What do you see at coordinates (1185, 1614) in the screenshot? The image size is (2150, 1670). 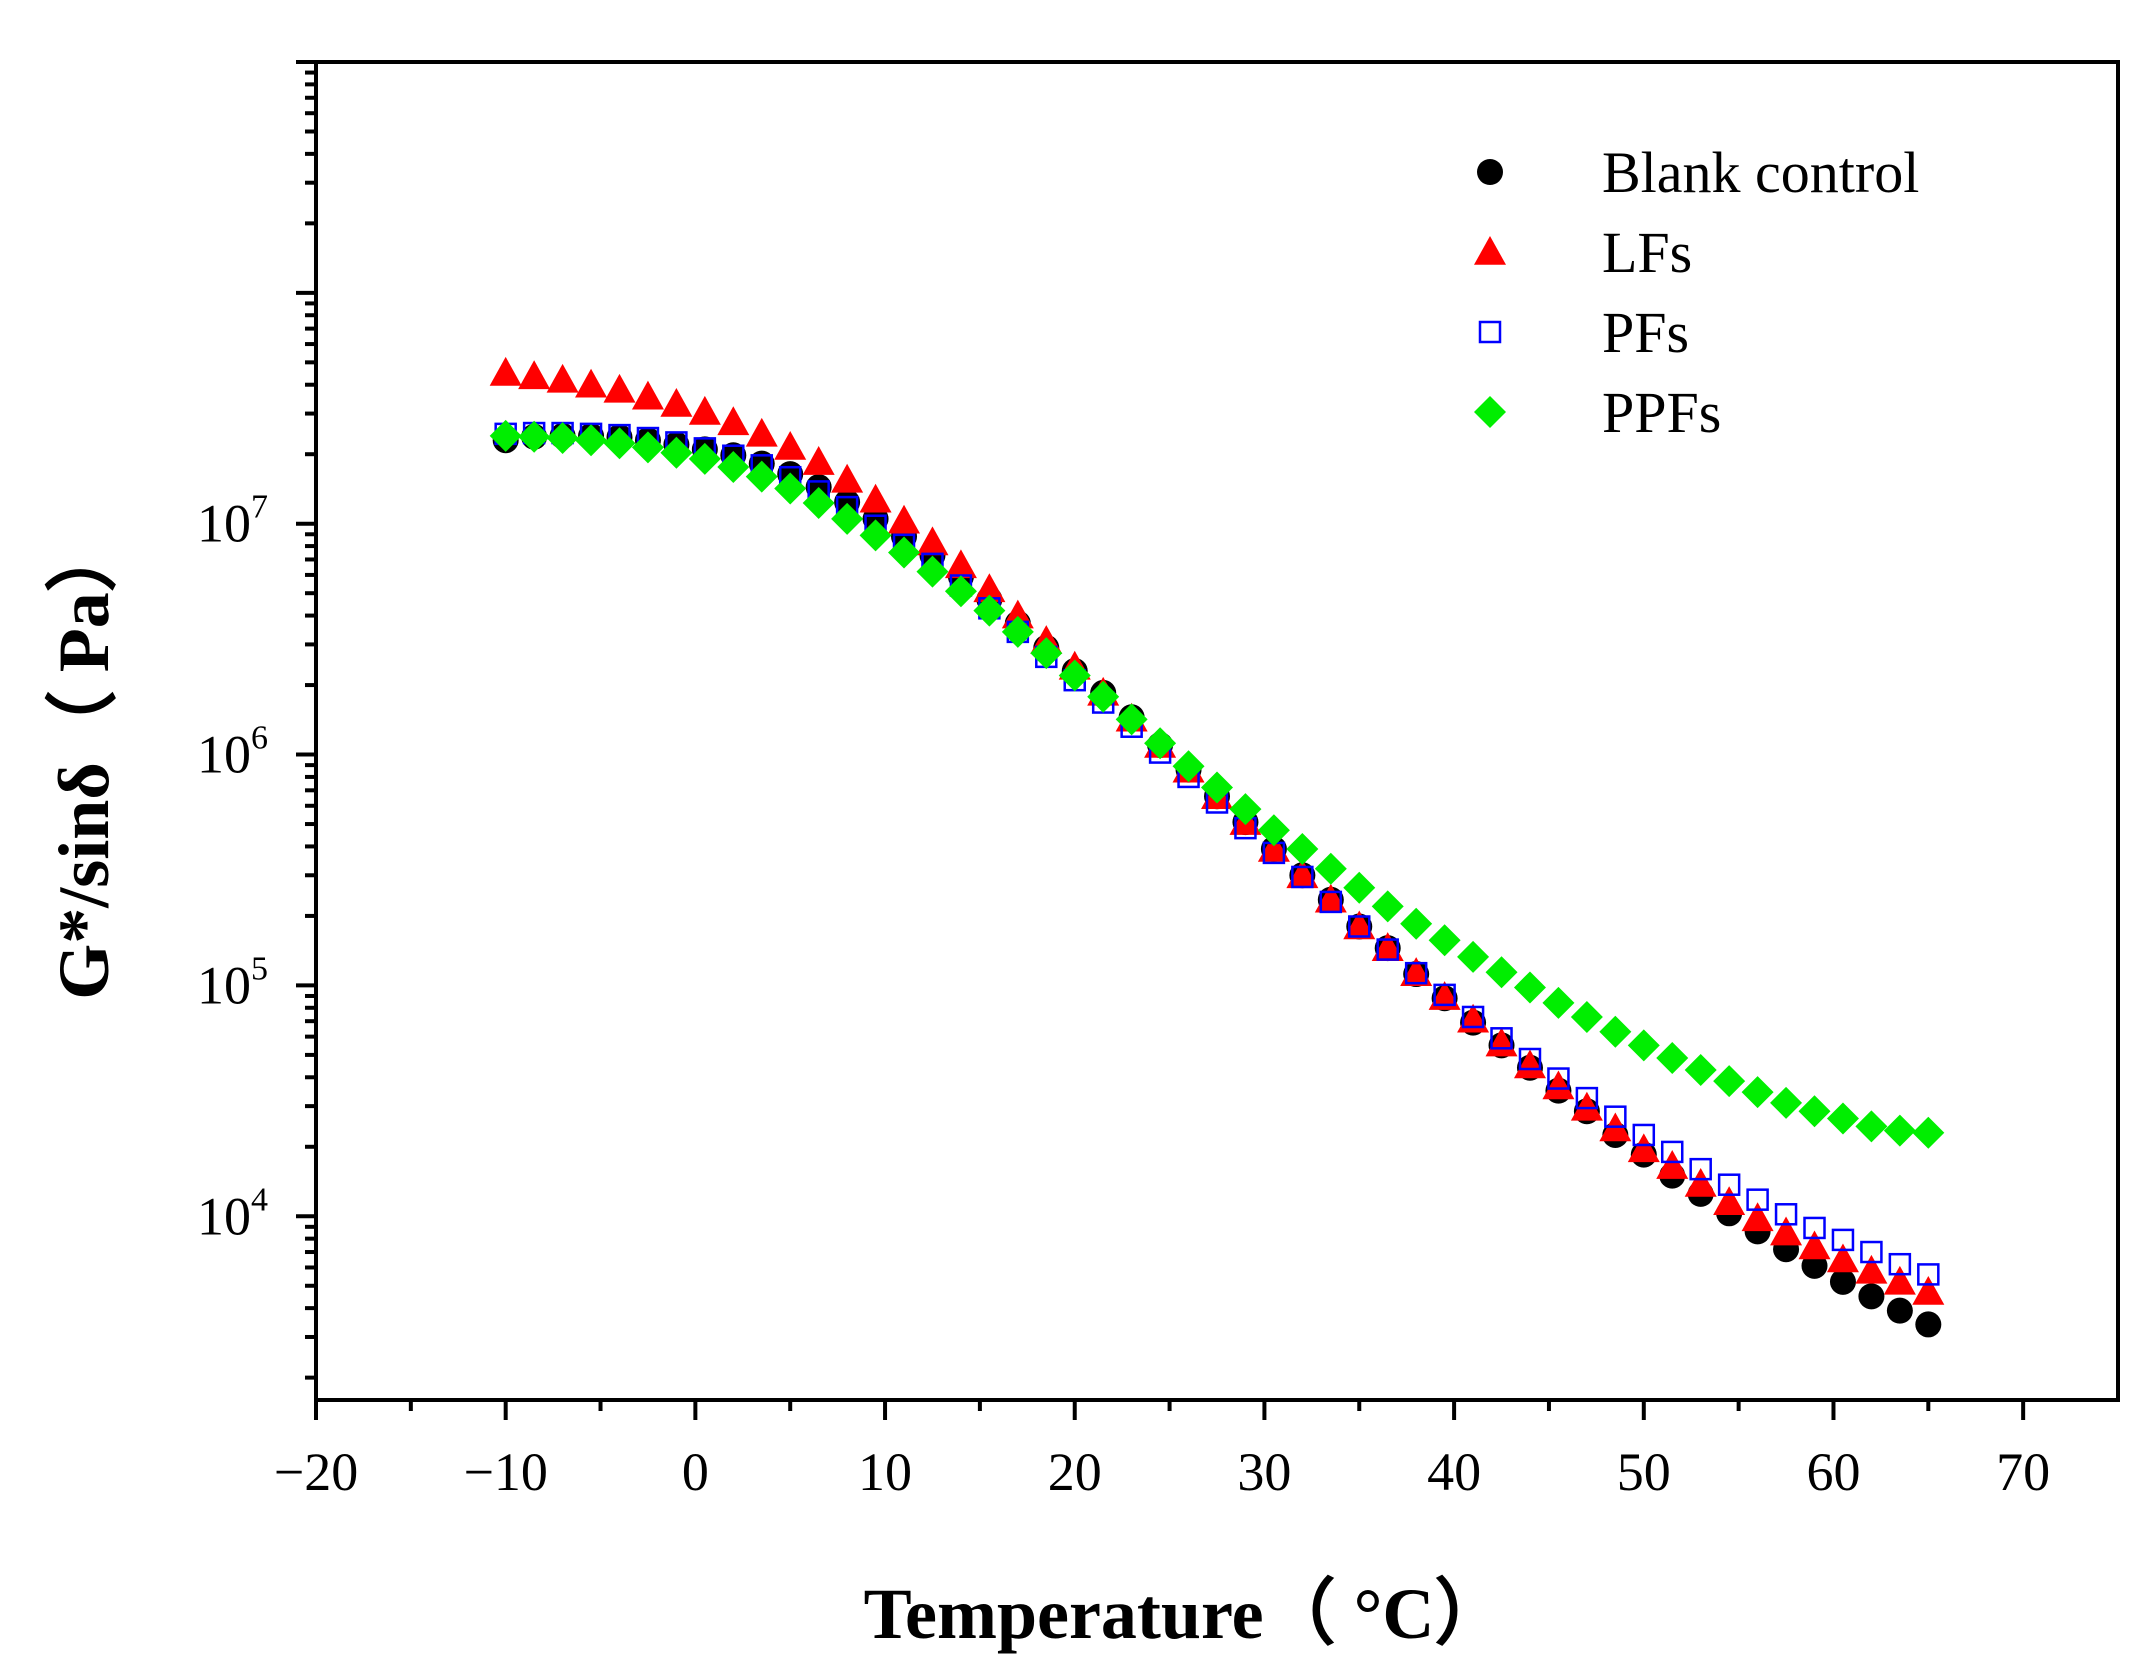 I see `x-axis-title: Temperature（ °C）` at bounding box center [1185, 1614].